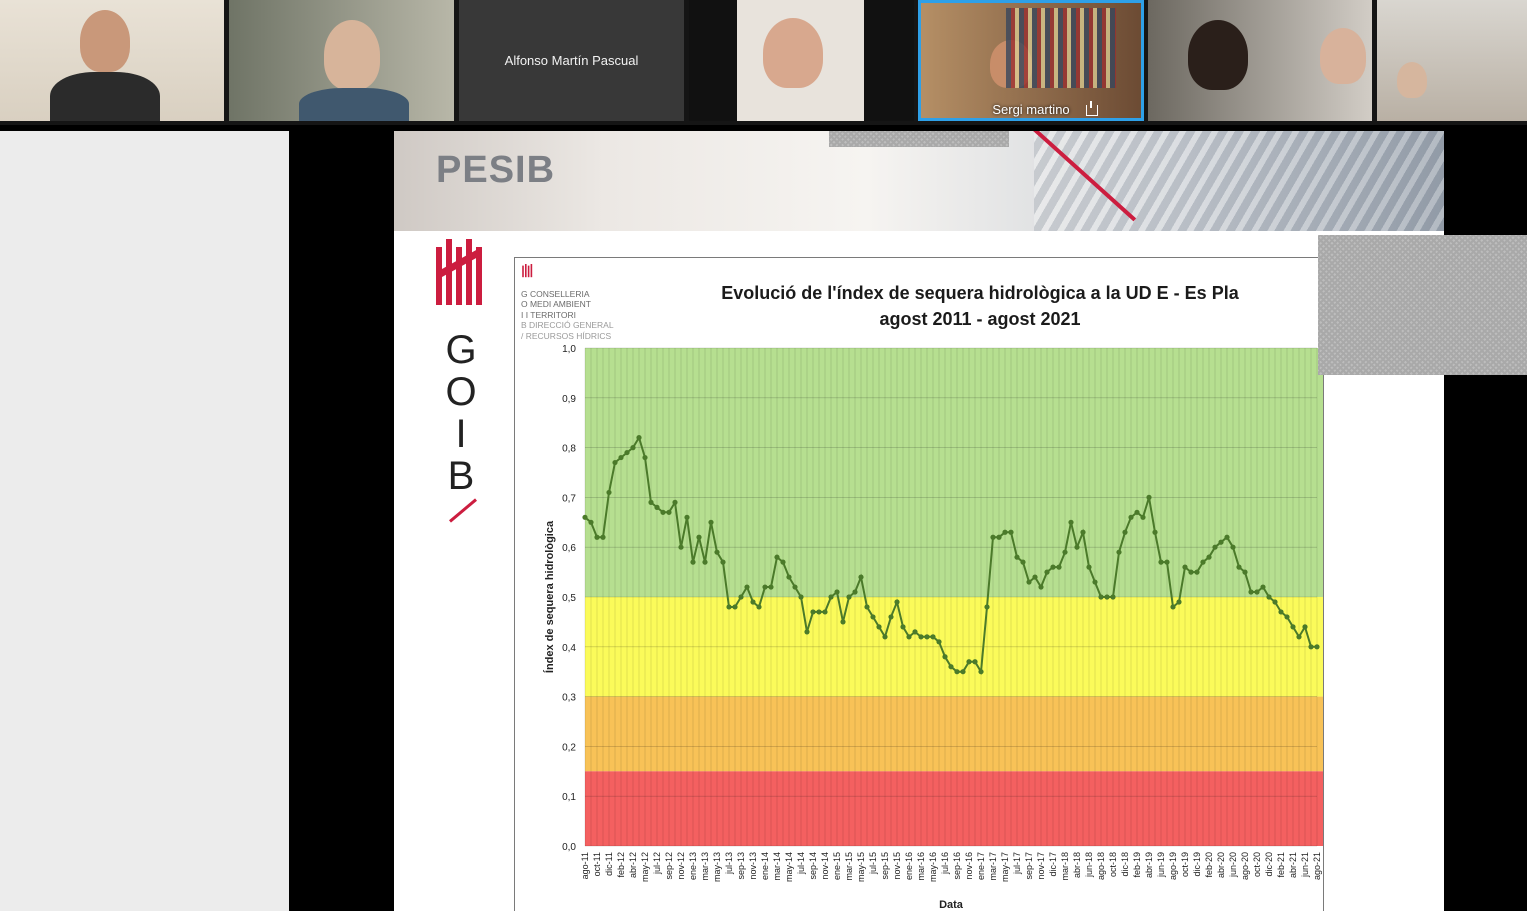  I want to click on x-tick-label: abr-18, so click(1077, 865).